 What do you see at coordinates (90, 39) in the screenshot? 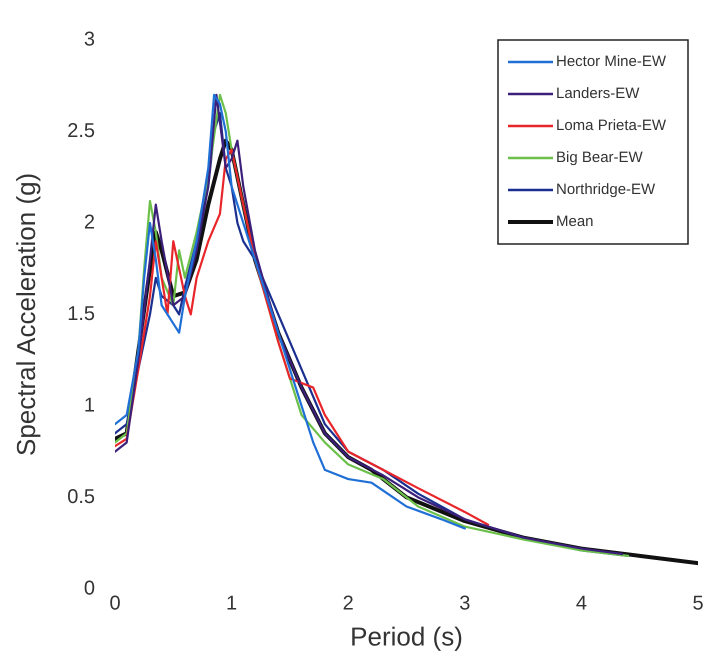
I see `y-tick-label: 3` at bounding box center [90, 39].